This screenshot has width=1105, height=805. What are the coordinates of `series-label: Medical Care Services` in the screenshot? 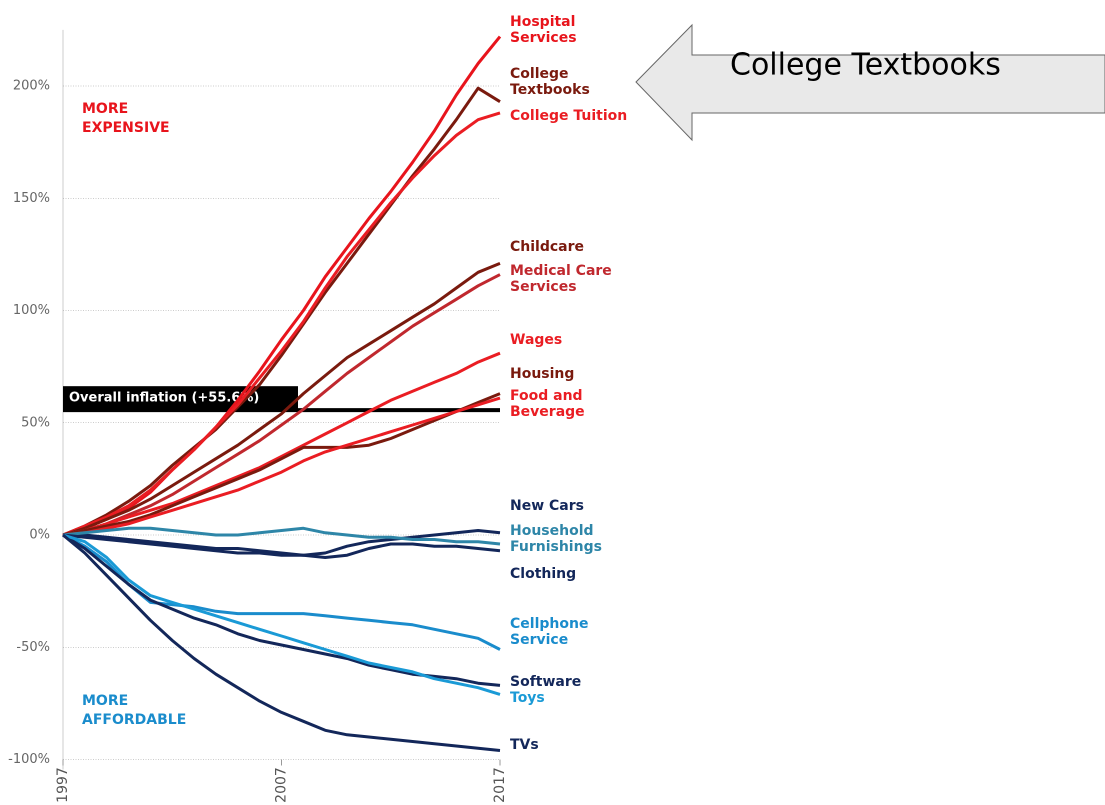 It's located at (561, 279).